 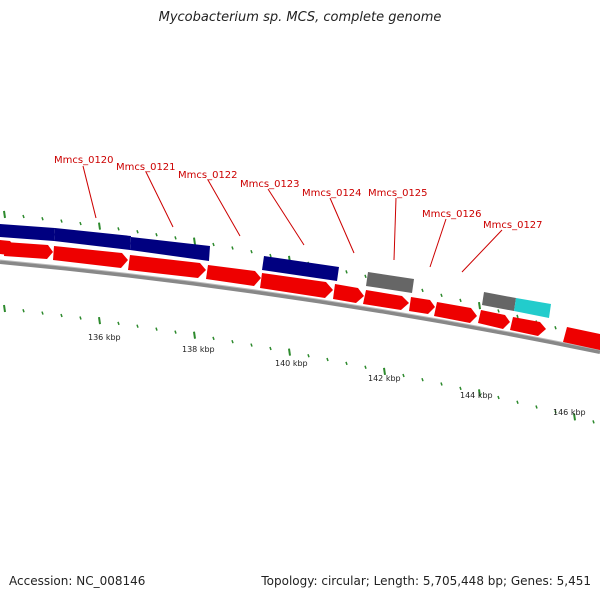 I want to click on label-leader-lines, so click(x=292, y=219).